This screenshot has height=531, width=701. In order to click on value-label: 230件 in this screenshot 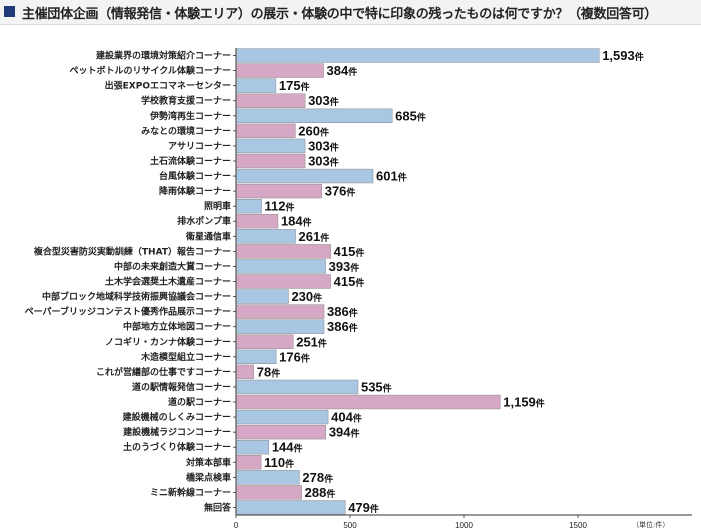, I will do `click(306, 296)`.